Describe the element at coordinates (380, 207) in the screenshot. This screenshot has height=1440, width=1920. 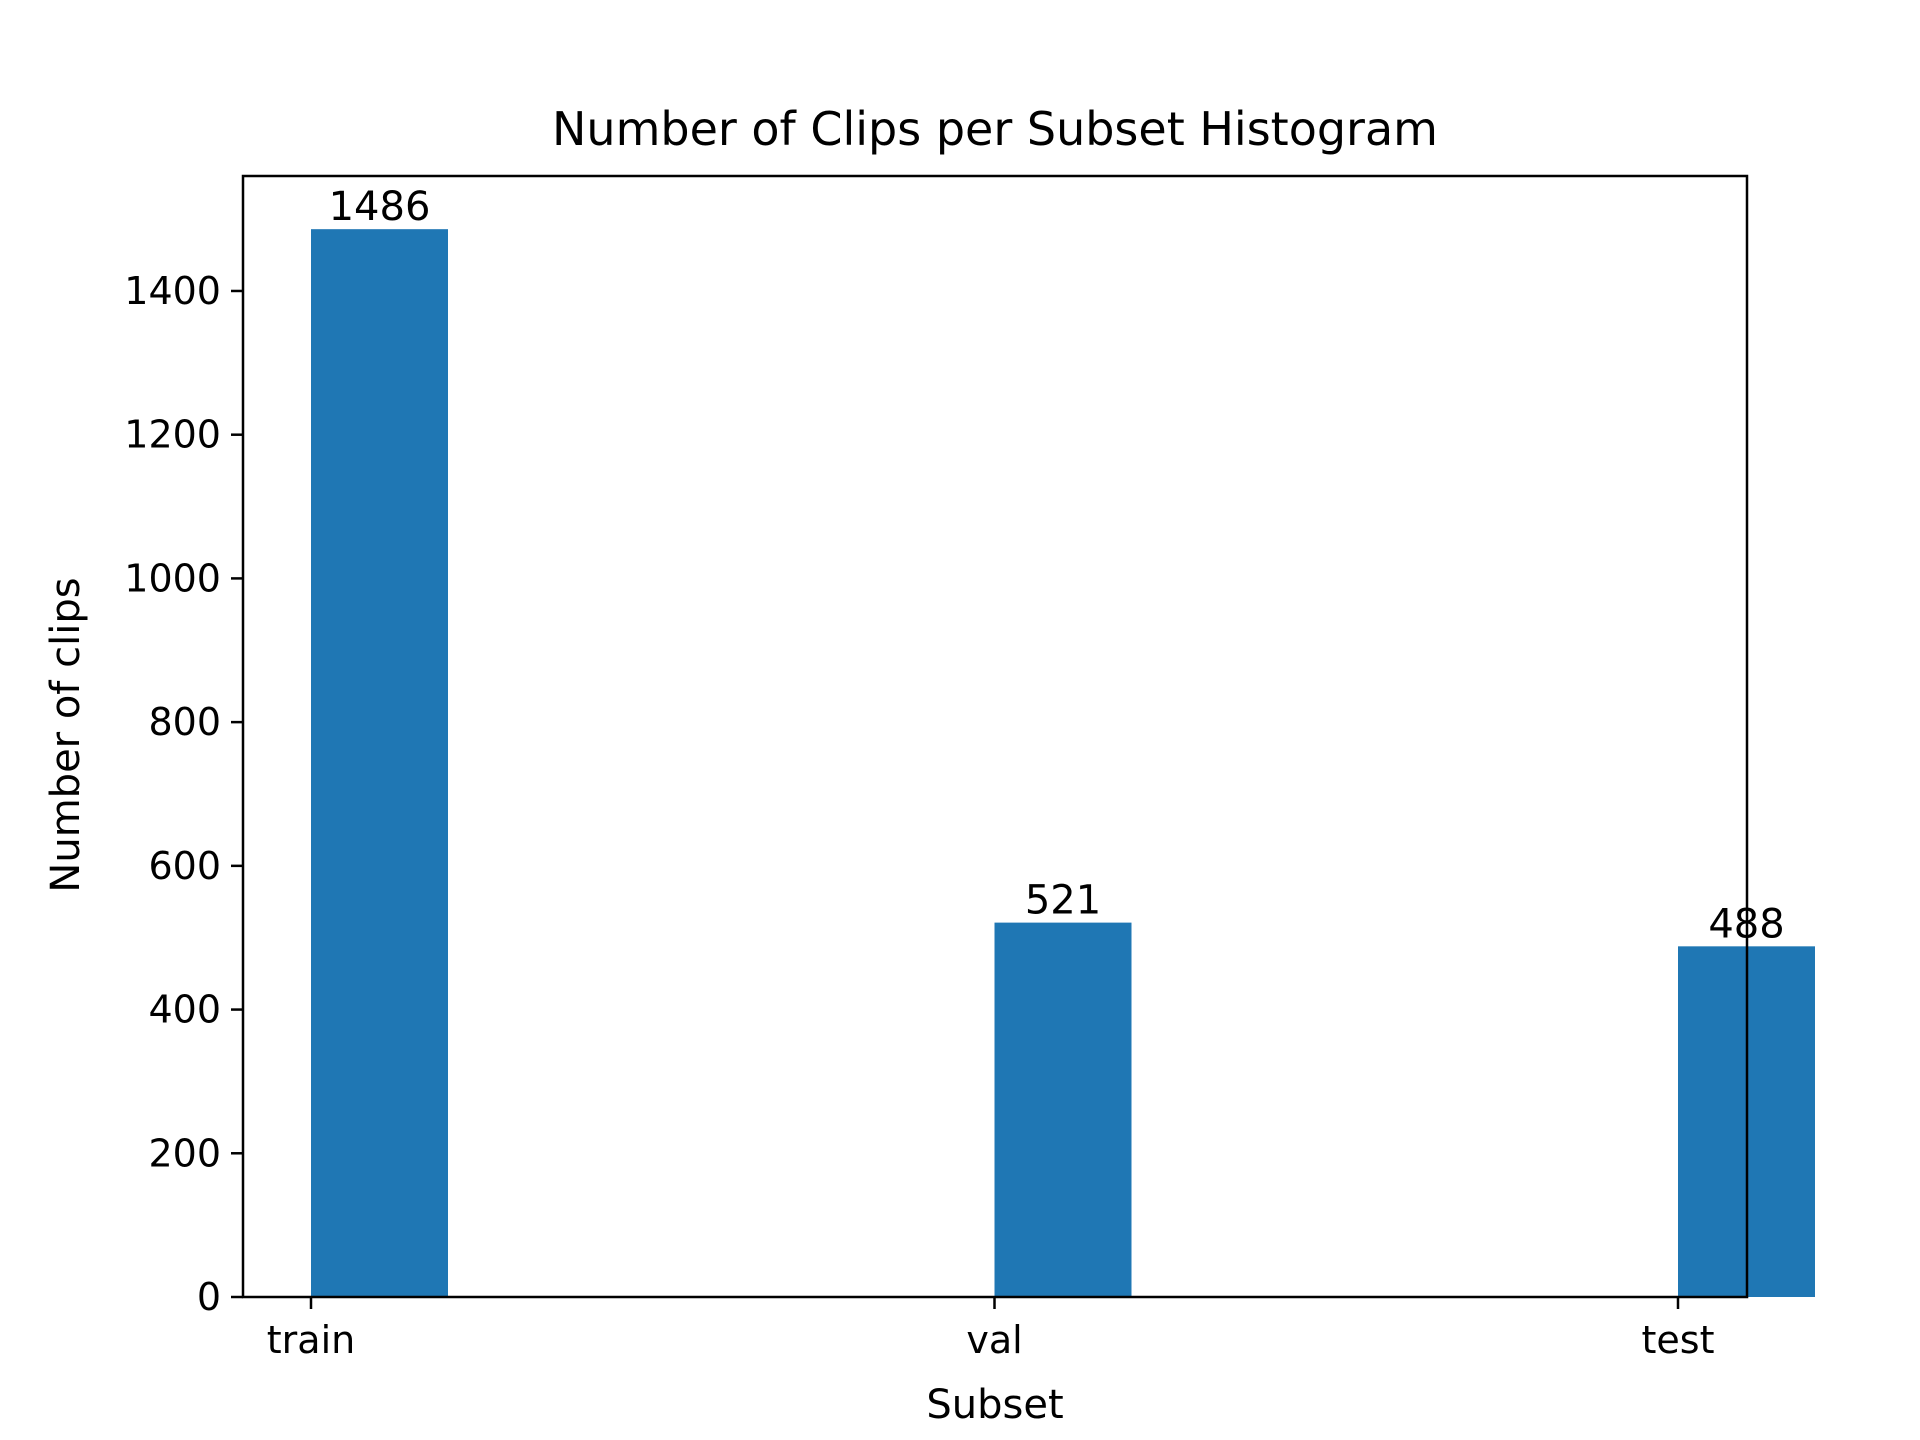
I see `data-label-train: 1486` at that location.